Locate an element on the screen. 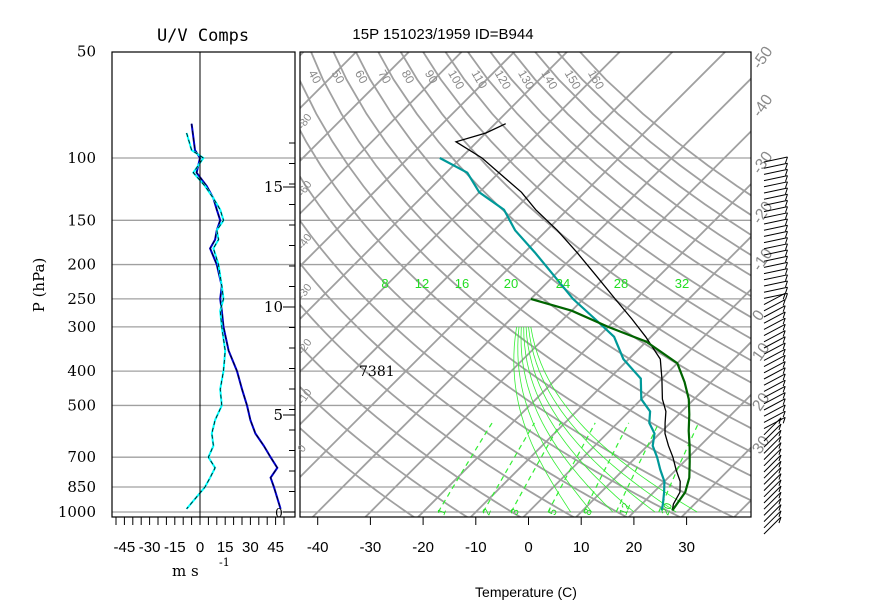  pressure-tick-label: 300 is located at coordinates (81, 327).